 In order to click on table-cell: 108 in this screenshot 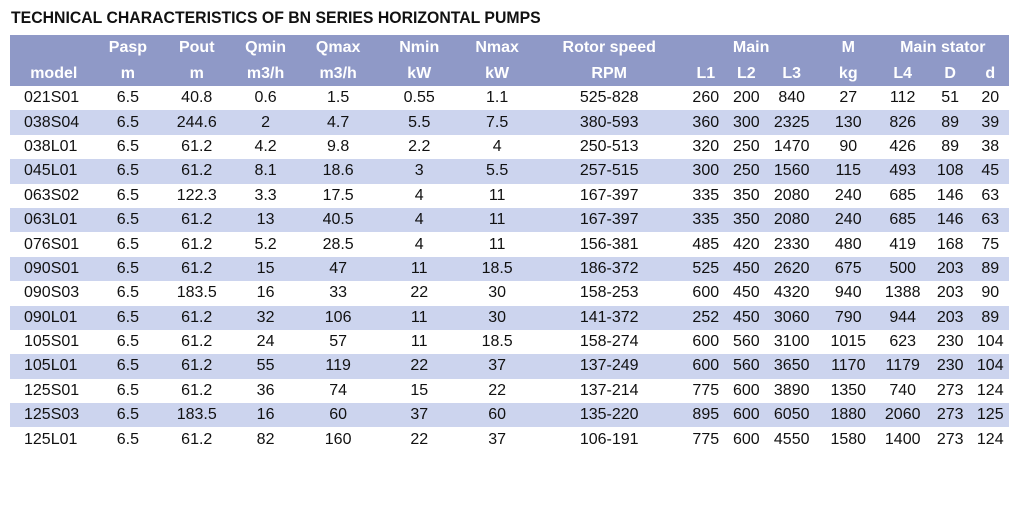, I will do `click(950, 171)`.